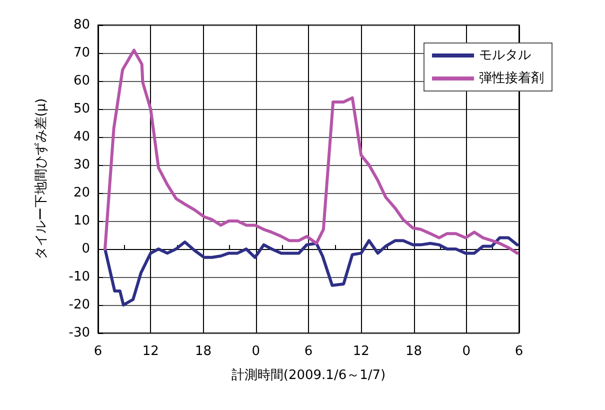 This screenshot has width=605, height=410. What do you see at coordinates (79, 277) in the screenshot?
I see `y-tick-label: -10` at bounding box center [79, 277].